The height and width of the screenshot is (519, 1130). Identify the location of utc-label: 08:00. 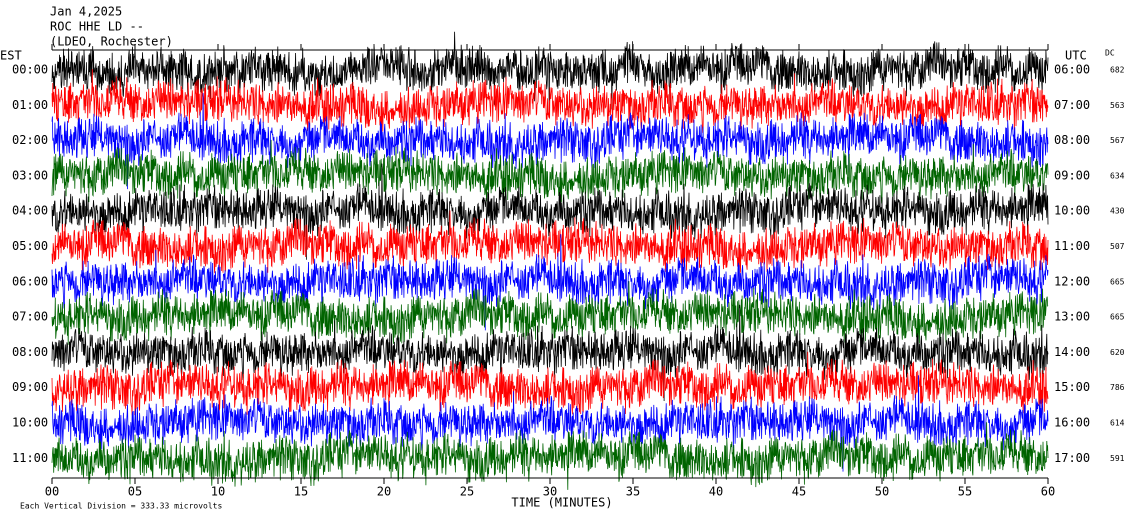
(1072, 140).